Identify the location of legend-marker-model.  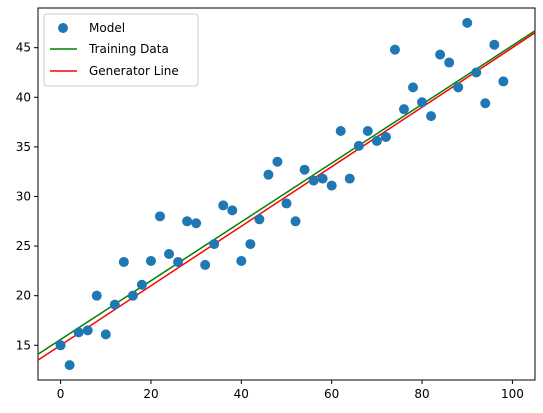
(63, 28).